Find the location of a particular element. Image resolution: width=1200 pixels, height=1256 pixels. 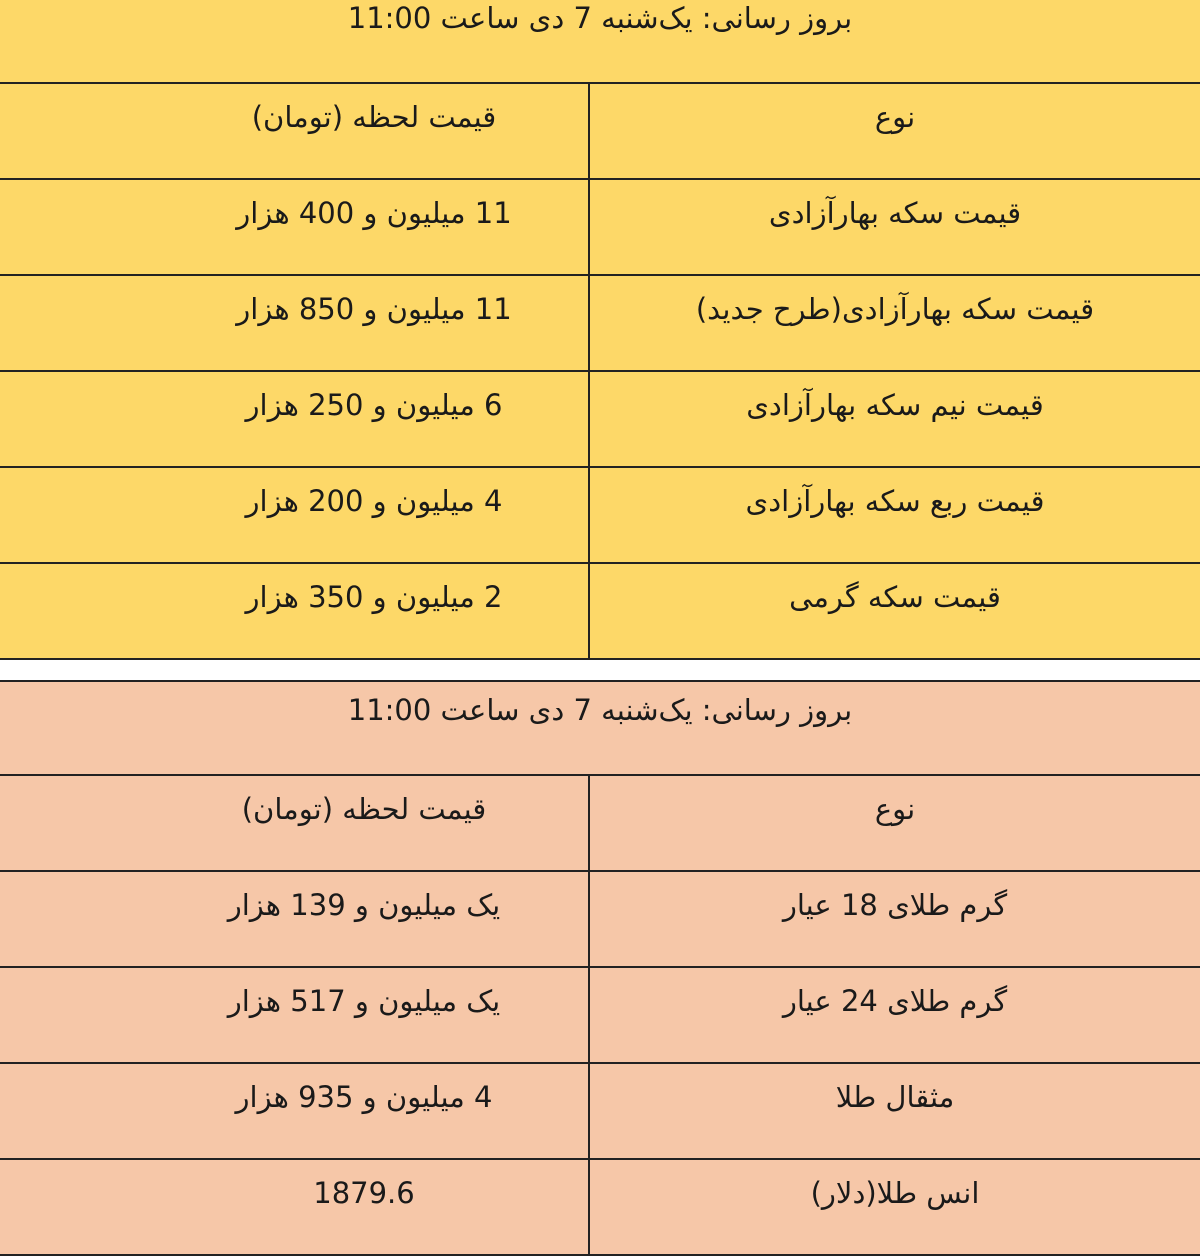

table-row: انس طلا(دلار) 1879.6 is located at coordinates (600, 1208).